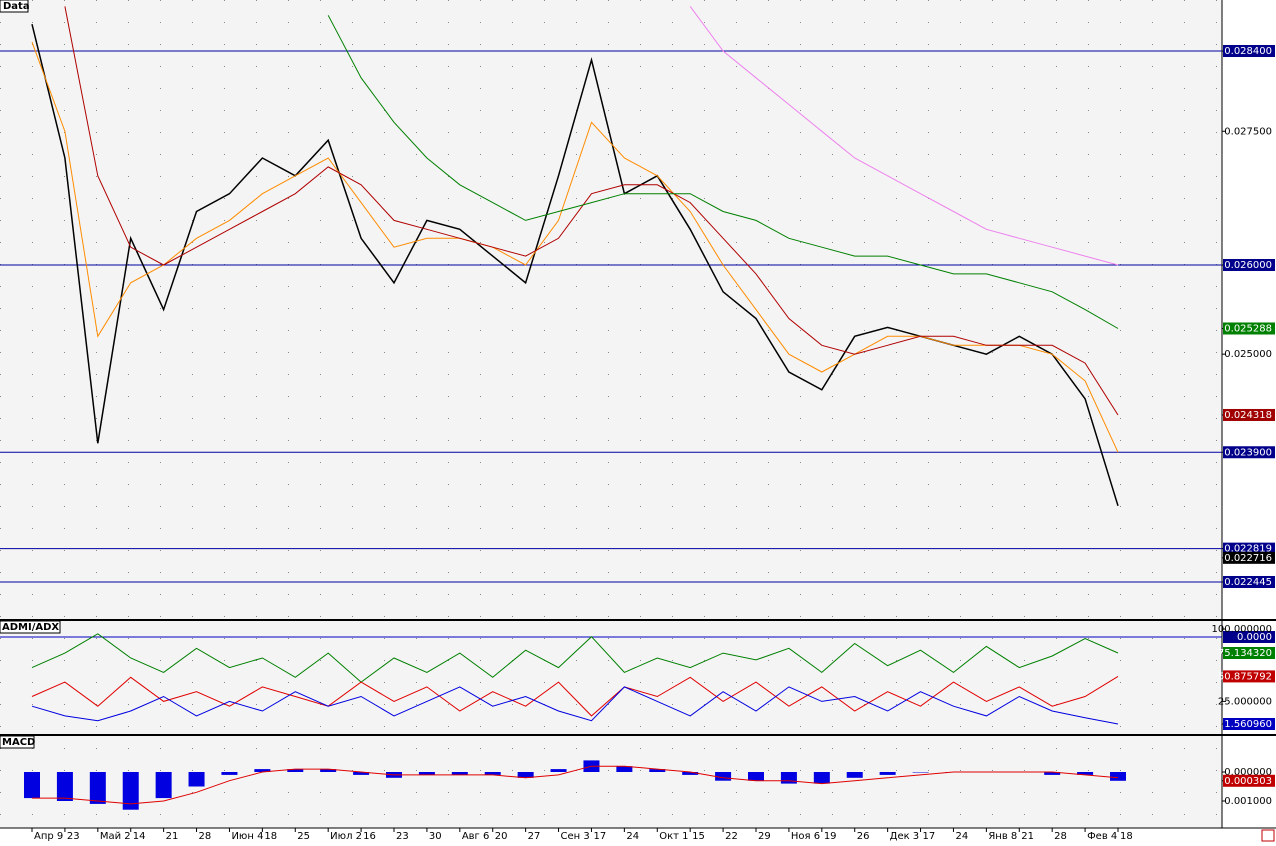 The image size is (1276, 846). What do you see at coordinates (1245, 676) in the screenshot?
I see `axis-label: 50.875792` at bounding box center [1245, 676].